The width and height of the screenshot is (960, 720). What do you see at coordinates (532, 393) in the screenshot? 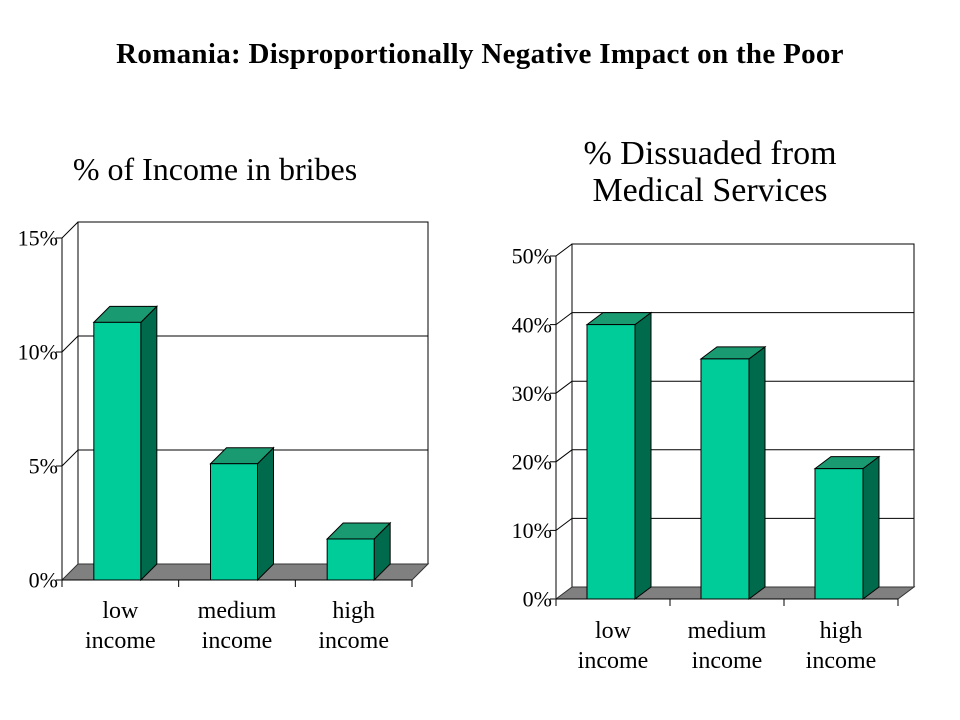
I see `right-y-tick-label: 30%` at bounding box center [532, 393].